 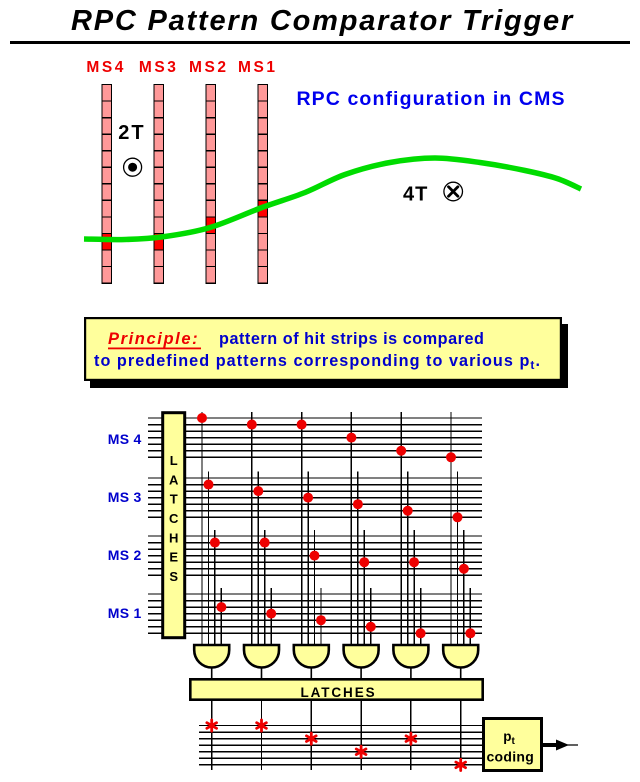 What do you see at coordinates (174, 479) in the screenshot?
I see `svg-text: A` at bounding box center [174, 479].